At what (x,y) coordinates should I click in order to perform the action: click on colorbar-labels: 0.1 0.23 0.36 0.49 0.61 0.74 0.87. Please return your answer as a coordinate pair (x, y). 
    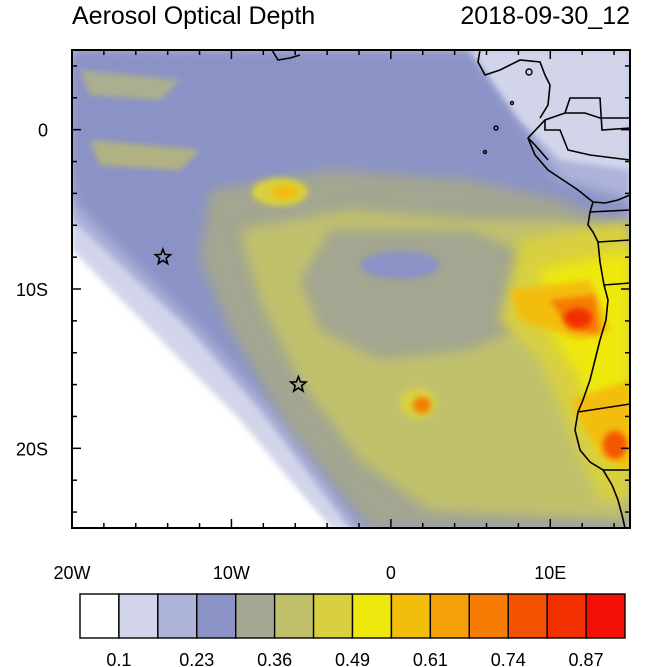
    Looking at the image, I should click on (354, 658).